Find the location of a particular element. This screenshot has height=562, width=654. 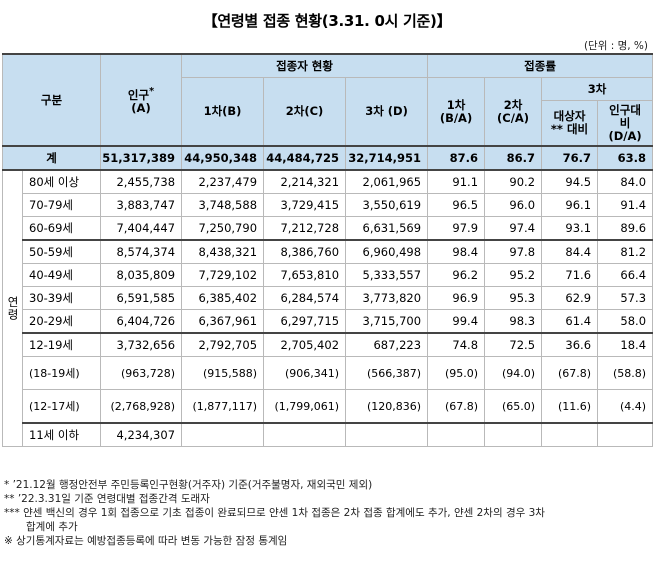

row-dose1: 6,385,402 is located at coordinates (223, 298).